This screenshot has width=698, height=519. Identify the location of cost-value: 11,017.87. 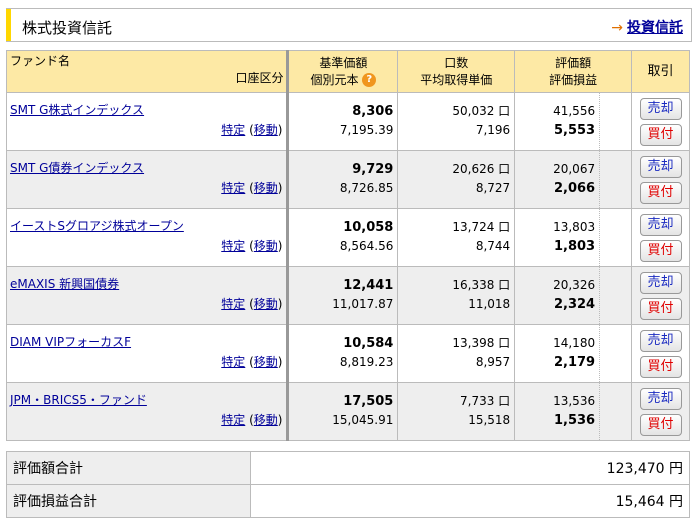
(363, 304).